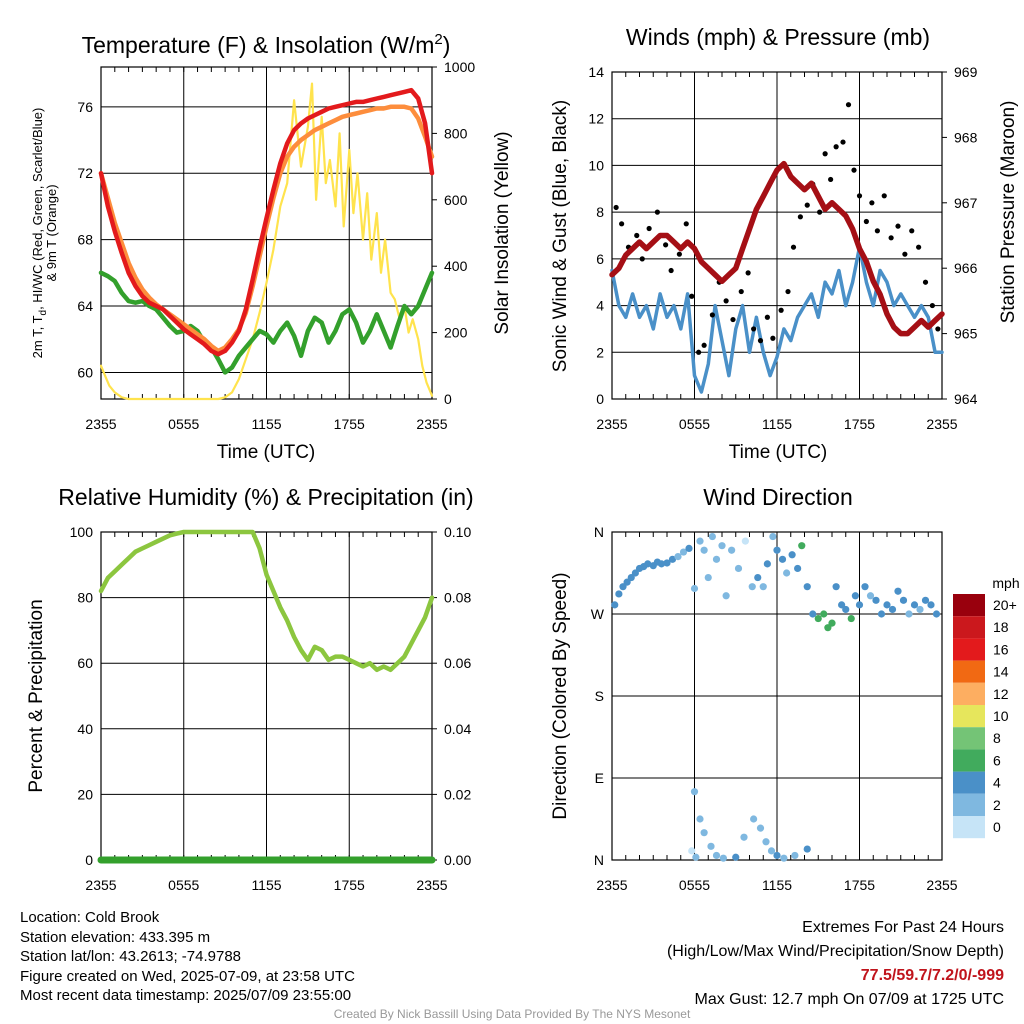  I want to click on x-tick-label: 1755, so click(349, 424).